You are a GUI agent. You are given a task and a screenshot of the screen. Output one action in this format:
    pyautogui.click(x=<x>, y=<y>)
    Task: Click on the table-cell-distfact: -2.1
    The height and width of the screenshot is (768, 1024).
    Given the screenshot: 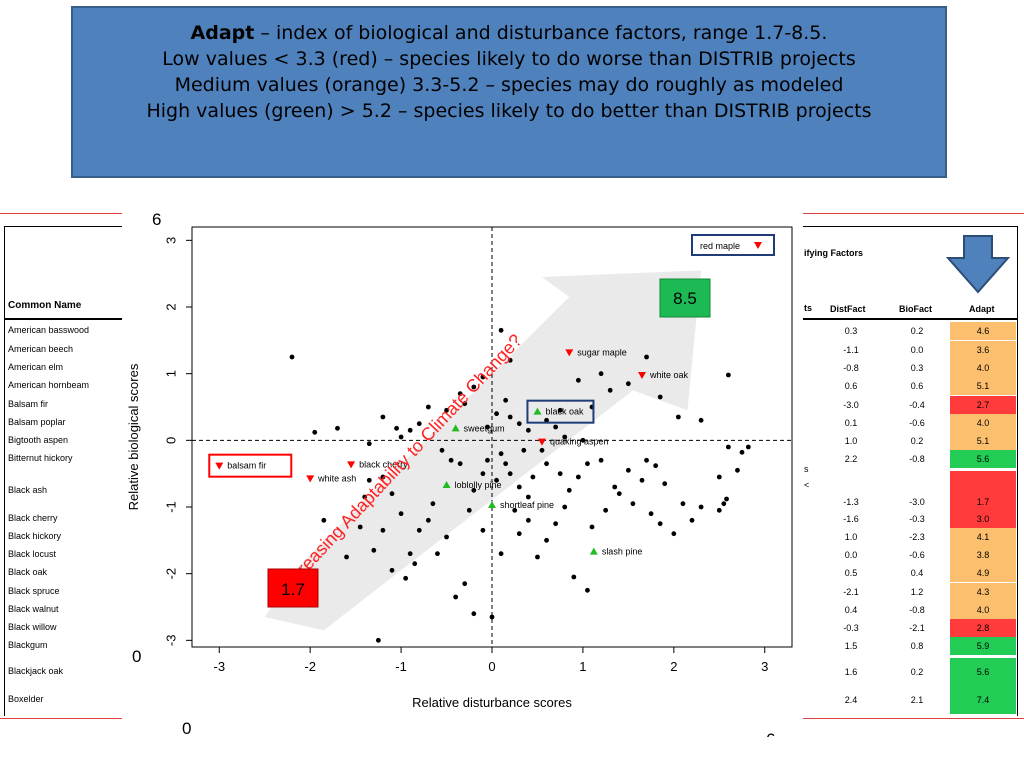 What is the action you would take?
    pyautogui.click(x=851, y=591)
    